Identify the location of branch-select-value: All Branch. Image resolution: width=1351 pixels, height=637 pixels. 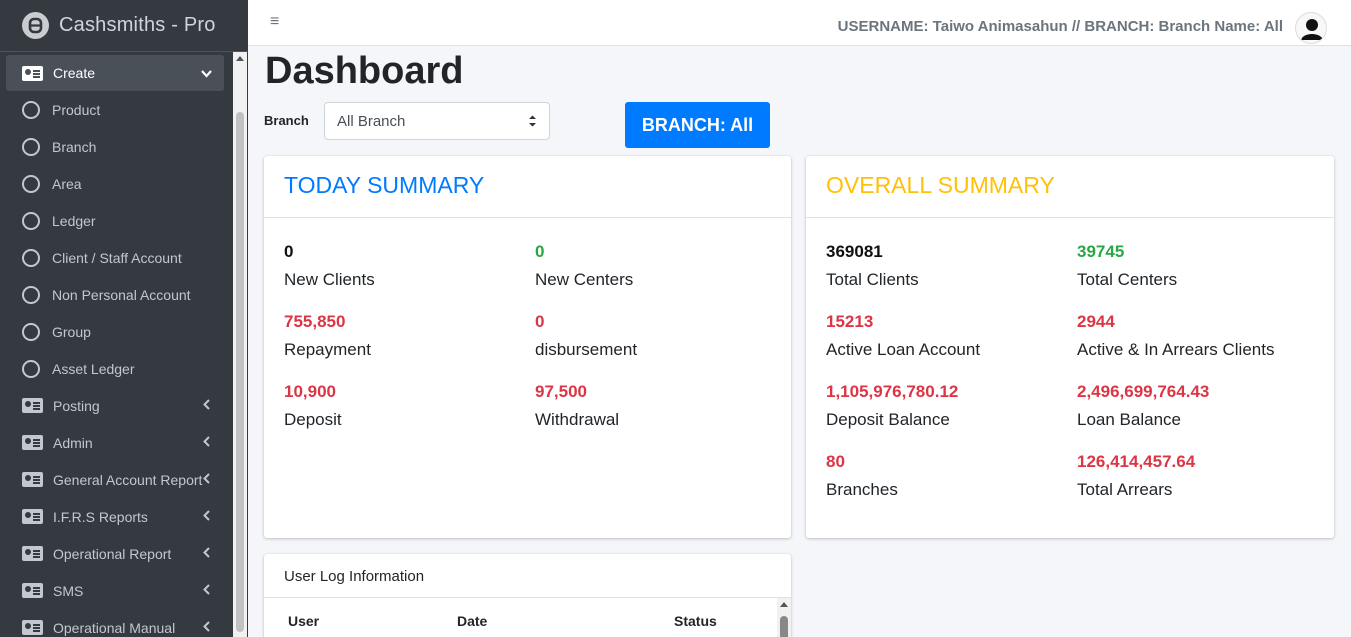
(371, 121).